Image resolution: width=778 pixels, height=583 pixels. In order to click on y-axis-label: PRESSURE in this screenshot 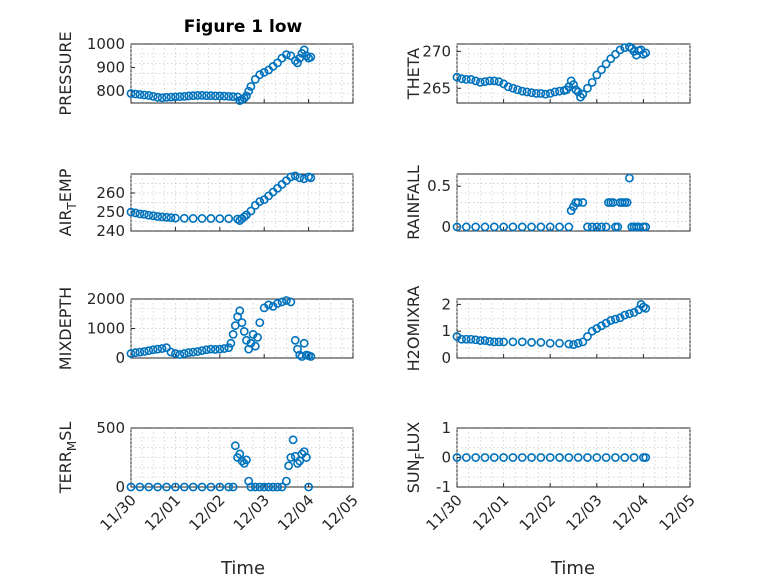, I will do `click(65, 73)`.